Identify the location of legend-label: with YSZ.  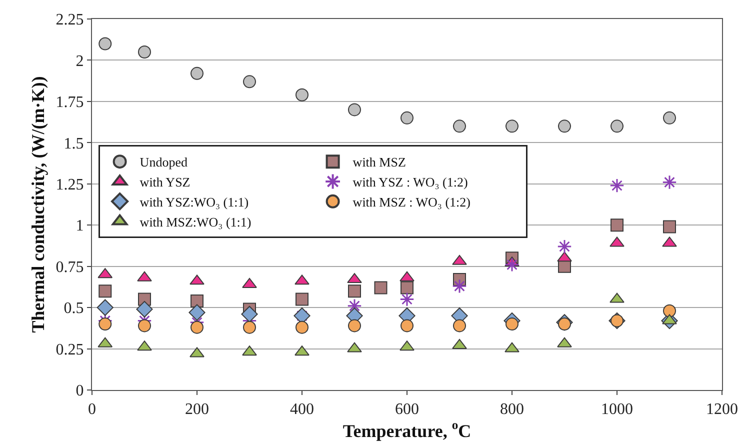
(165, 182).